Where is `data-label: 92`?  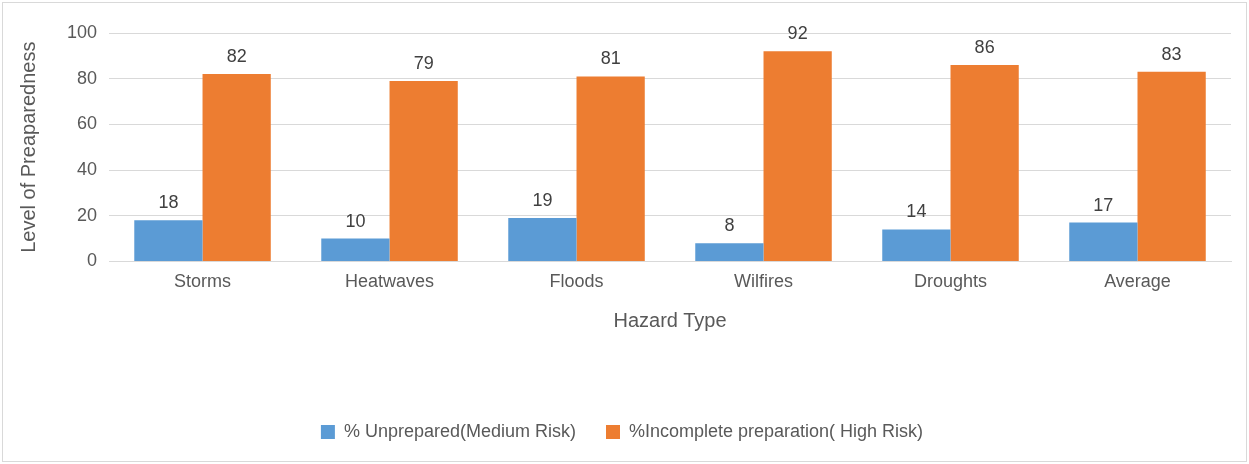 data-label: 92 is located at coordinates (797, 33).